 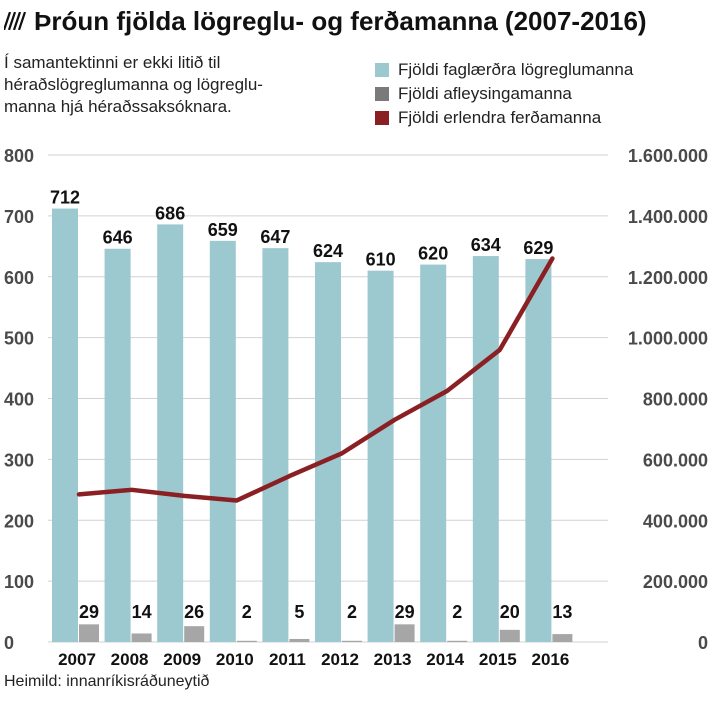 I want to click on x-tick-label: 2015, so click(x=498, y=659).